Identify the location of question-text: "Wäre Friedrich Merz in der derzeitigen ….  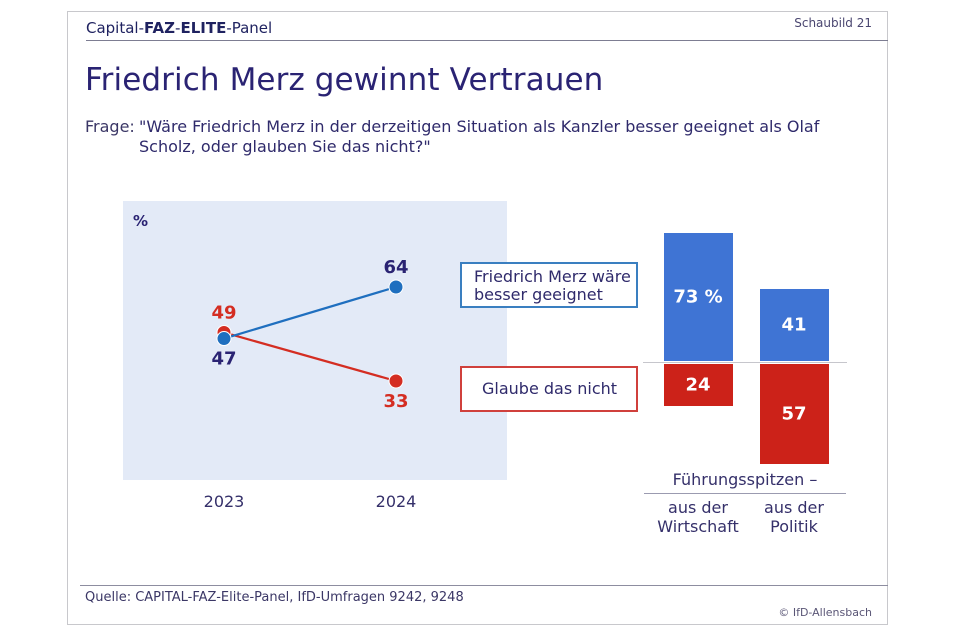
(479, 136).